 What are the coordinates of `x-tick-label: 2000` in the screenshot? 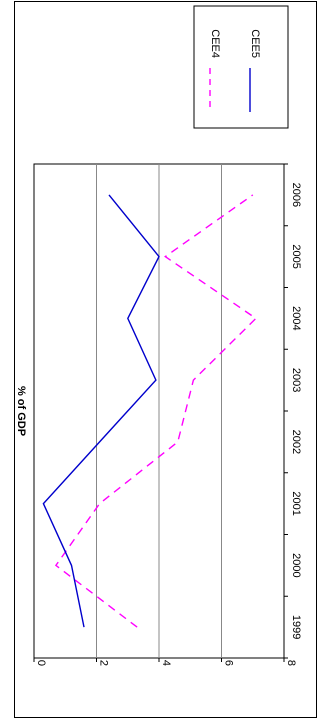 It's located at (296, 565).